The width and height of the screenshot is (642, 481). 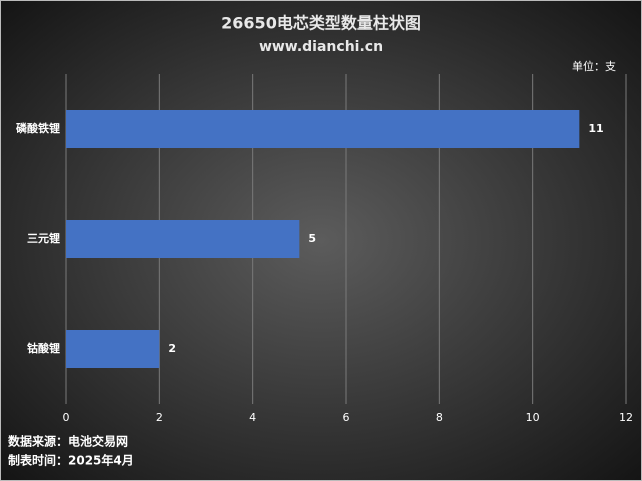 I want to click on source-note: 数据来源：电池交易网, so click(x=68, y=441).